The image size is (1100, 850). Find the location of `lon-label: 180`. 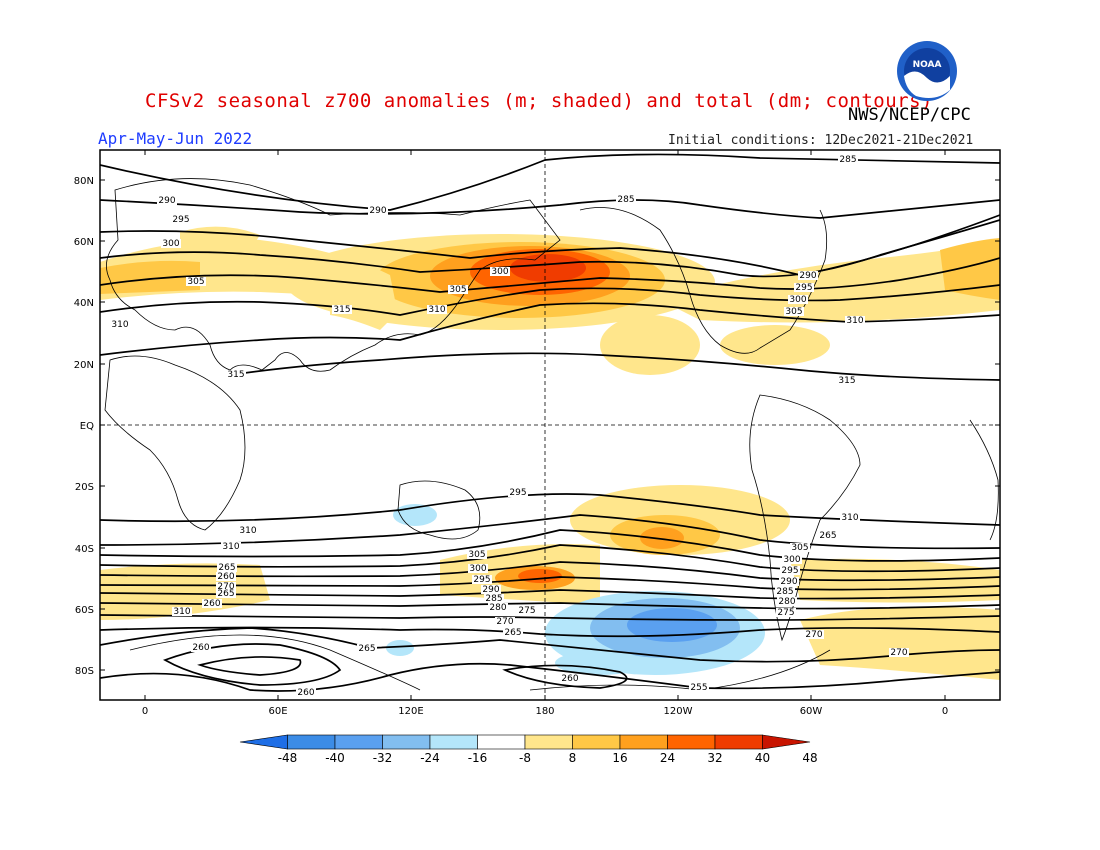

lon-label: 180 is located at coordinates (544, 711).